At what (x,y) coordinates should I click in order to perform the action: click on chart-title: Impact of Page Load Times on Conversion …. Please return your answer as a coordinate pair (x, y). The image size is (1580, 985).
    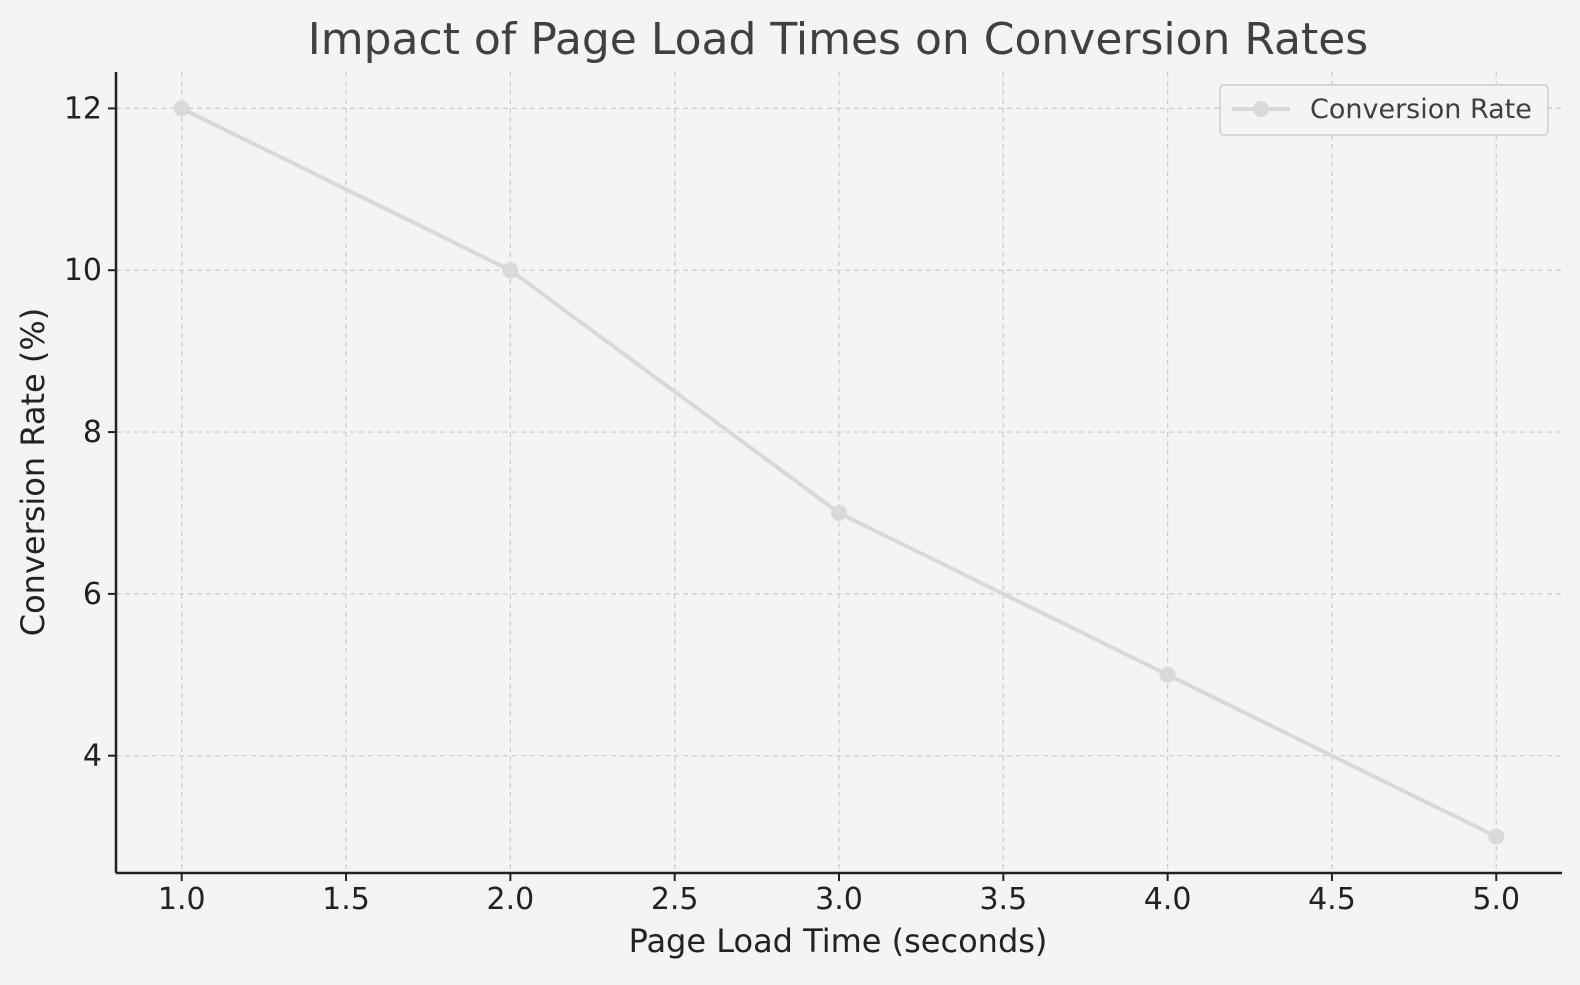
    Looking at the image, I should click on (838, 39).